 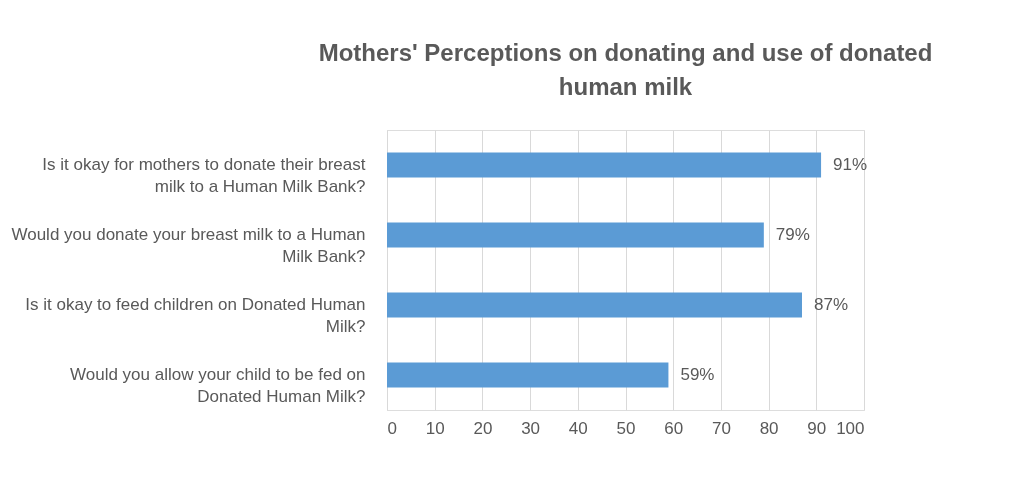 What do you see at coordinates (697, 374) in the screenshot?
I see `data-label: 59%` at bounding box center [697, 374].